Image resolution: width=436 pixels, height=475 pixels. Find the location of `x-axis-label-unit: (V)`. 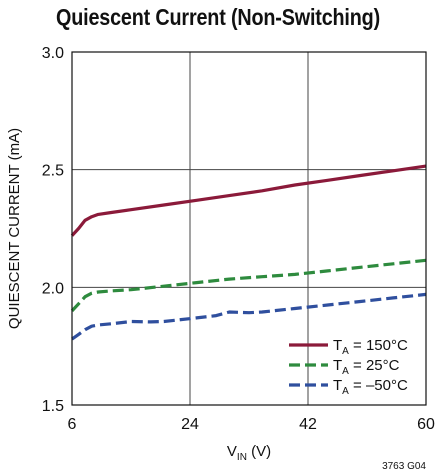

x-axis-label-unit: (V) is located at coordinates (259, 451).